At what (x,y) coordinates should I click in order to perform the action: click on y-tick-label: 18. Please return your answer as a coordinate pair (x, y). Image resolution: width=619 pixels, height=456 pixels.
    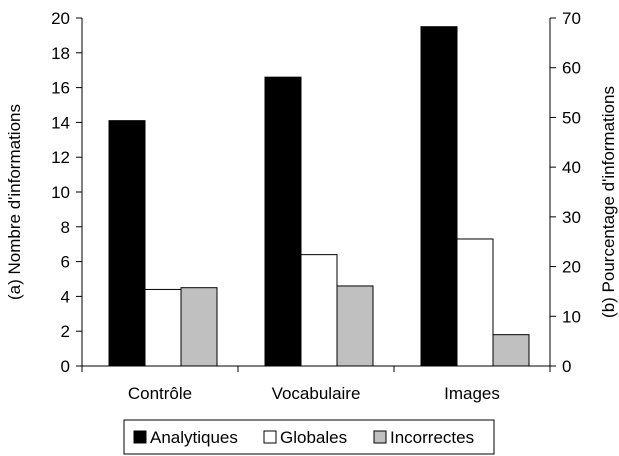
    Looking at the image, I should click on (60, 53).